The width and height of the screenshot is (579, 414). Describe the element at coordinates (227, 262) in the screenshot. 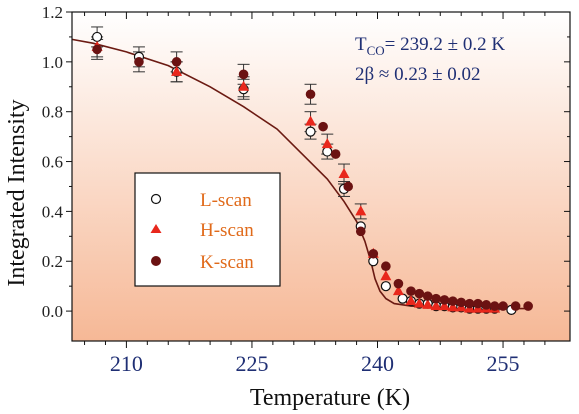

I see `legend-label-k-scan: K-scan` at that location.